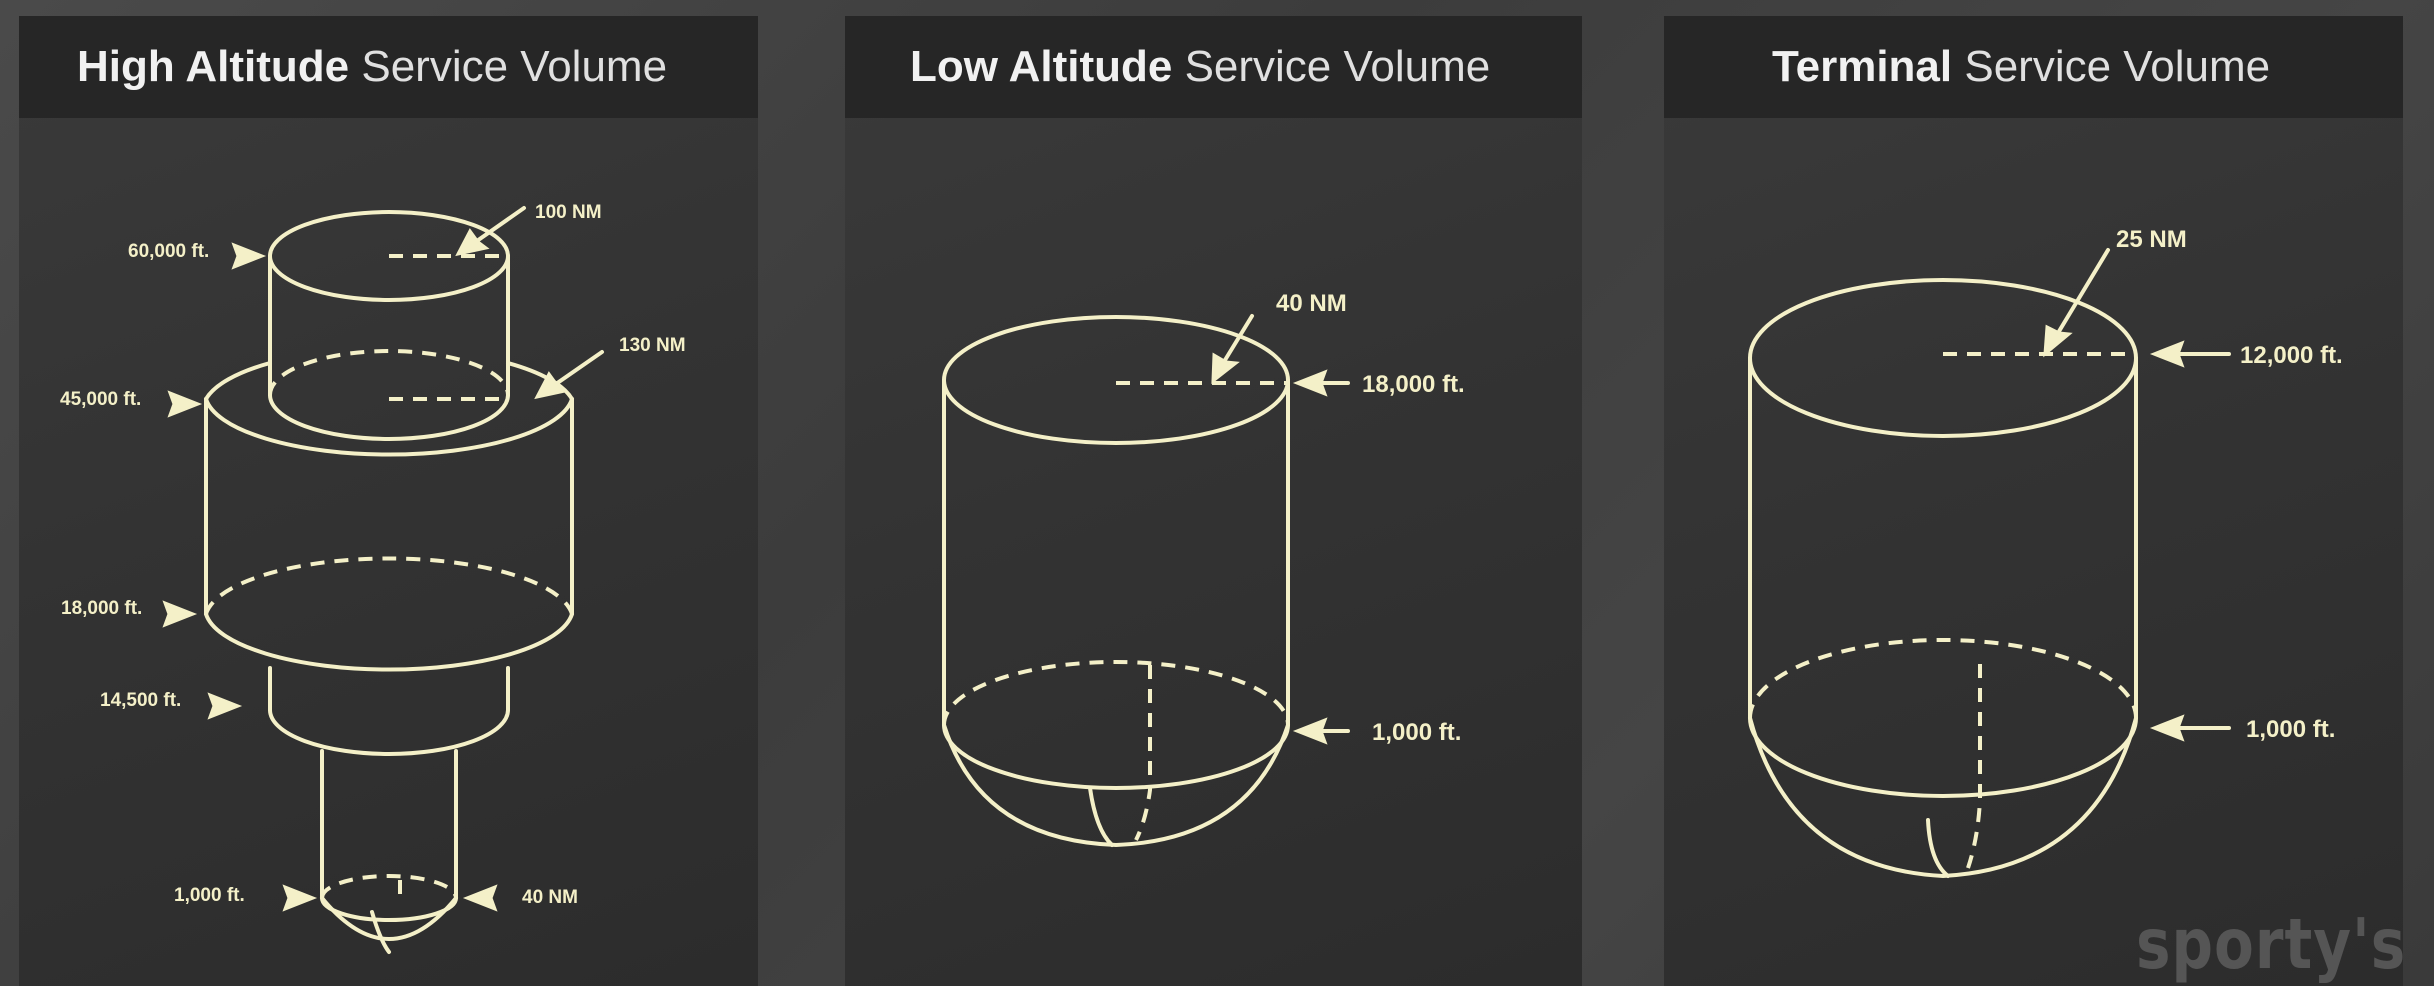 This screenshot has width=2434, height=986. Describe the element at coordinates (569, 375) in the screenshot. I see `arrow-130nm` at that location.